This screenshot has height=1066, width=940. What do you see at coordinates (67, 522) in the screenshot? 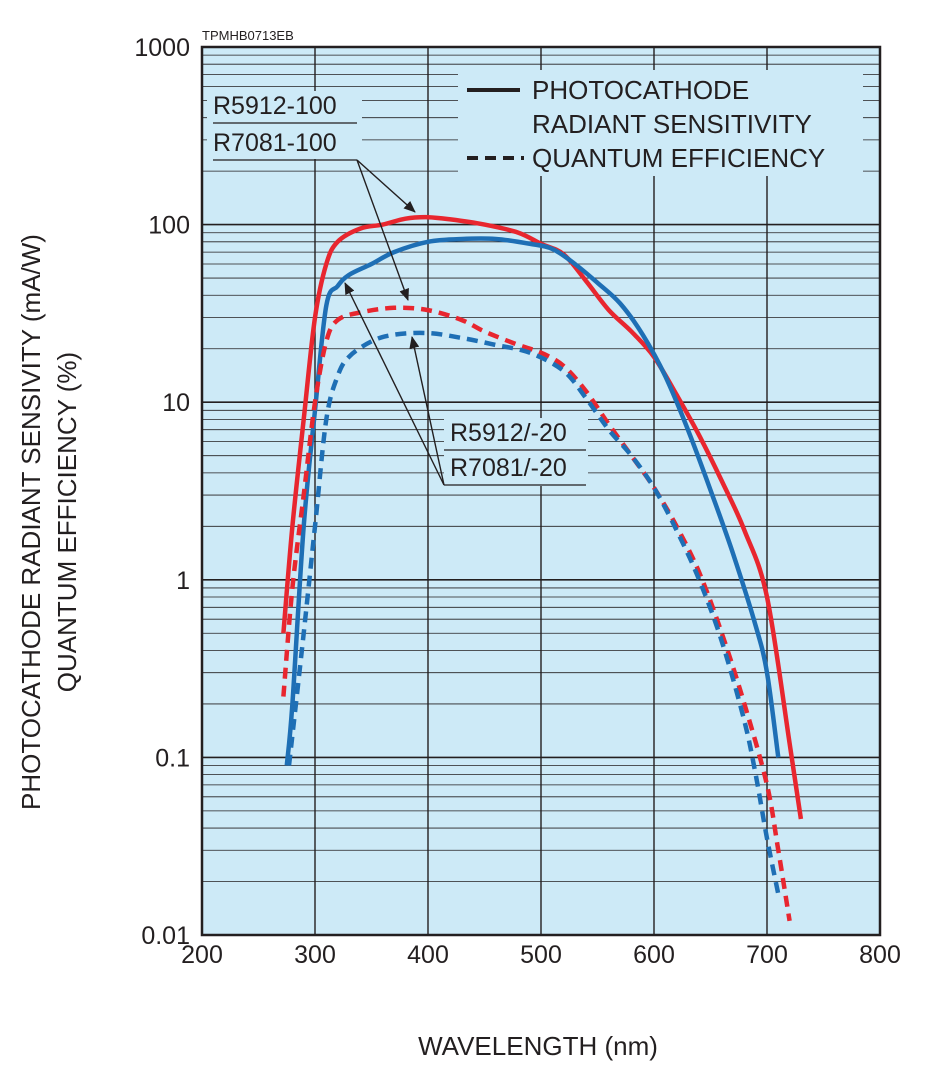
I see `y-axis-title-line2: QUANTUM EFFICIENCY (%)` at bounding box center [67, 522].